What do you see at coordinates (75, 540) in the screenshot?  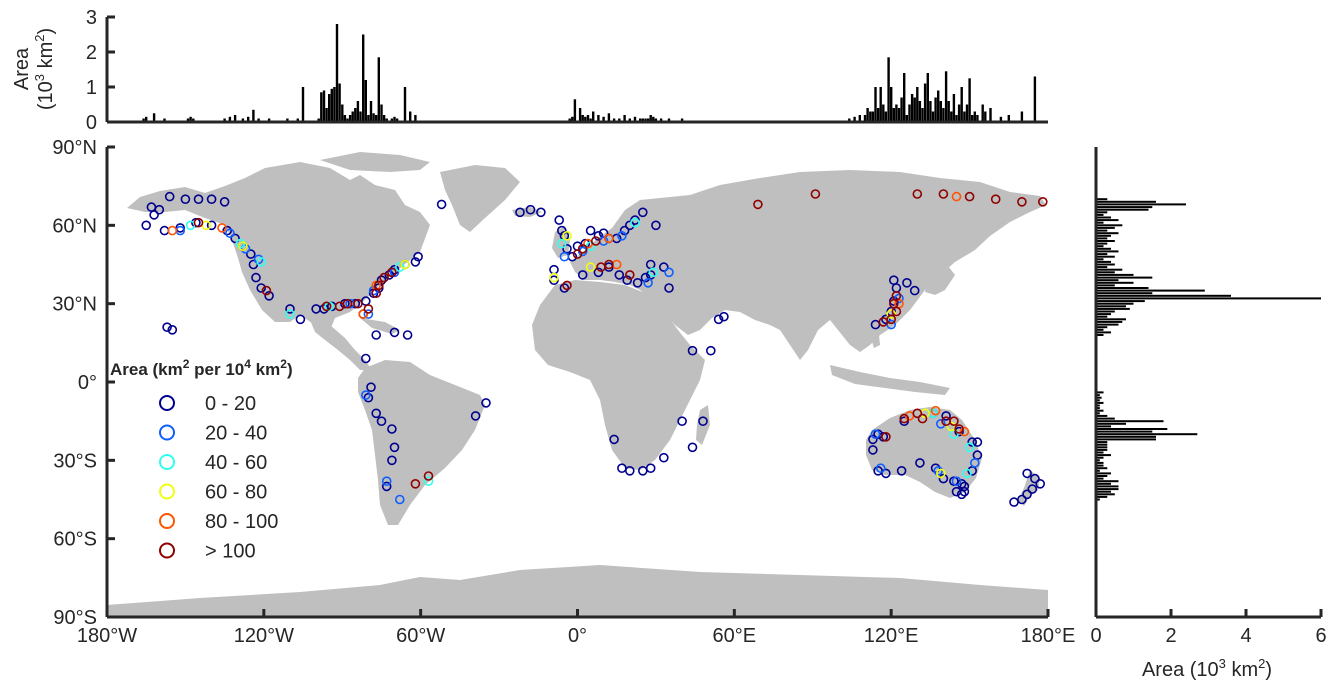 I see `map-y-tick-label: 60°S` at bounding box center [75, 540].